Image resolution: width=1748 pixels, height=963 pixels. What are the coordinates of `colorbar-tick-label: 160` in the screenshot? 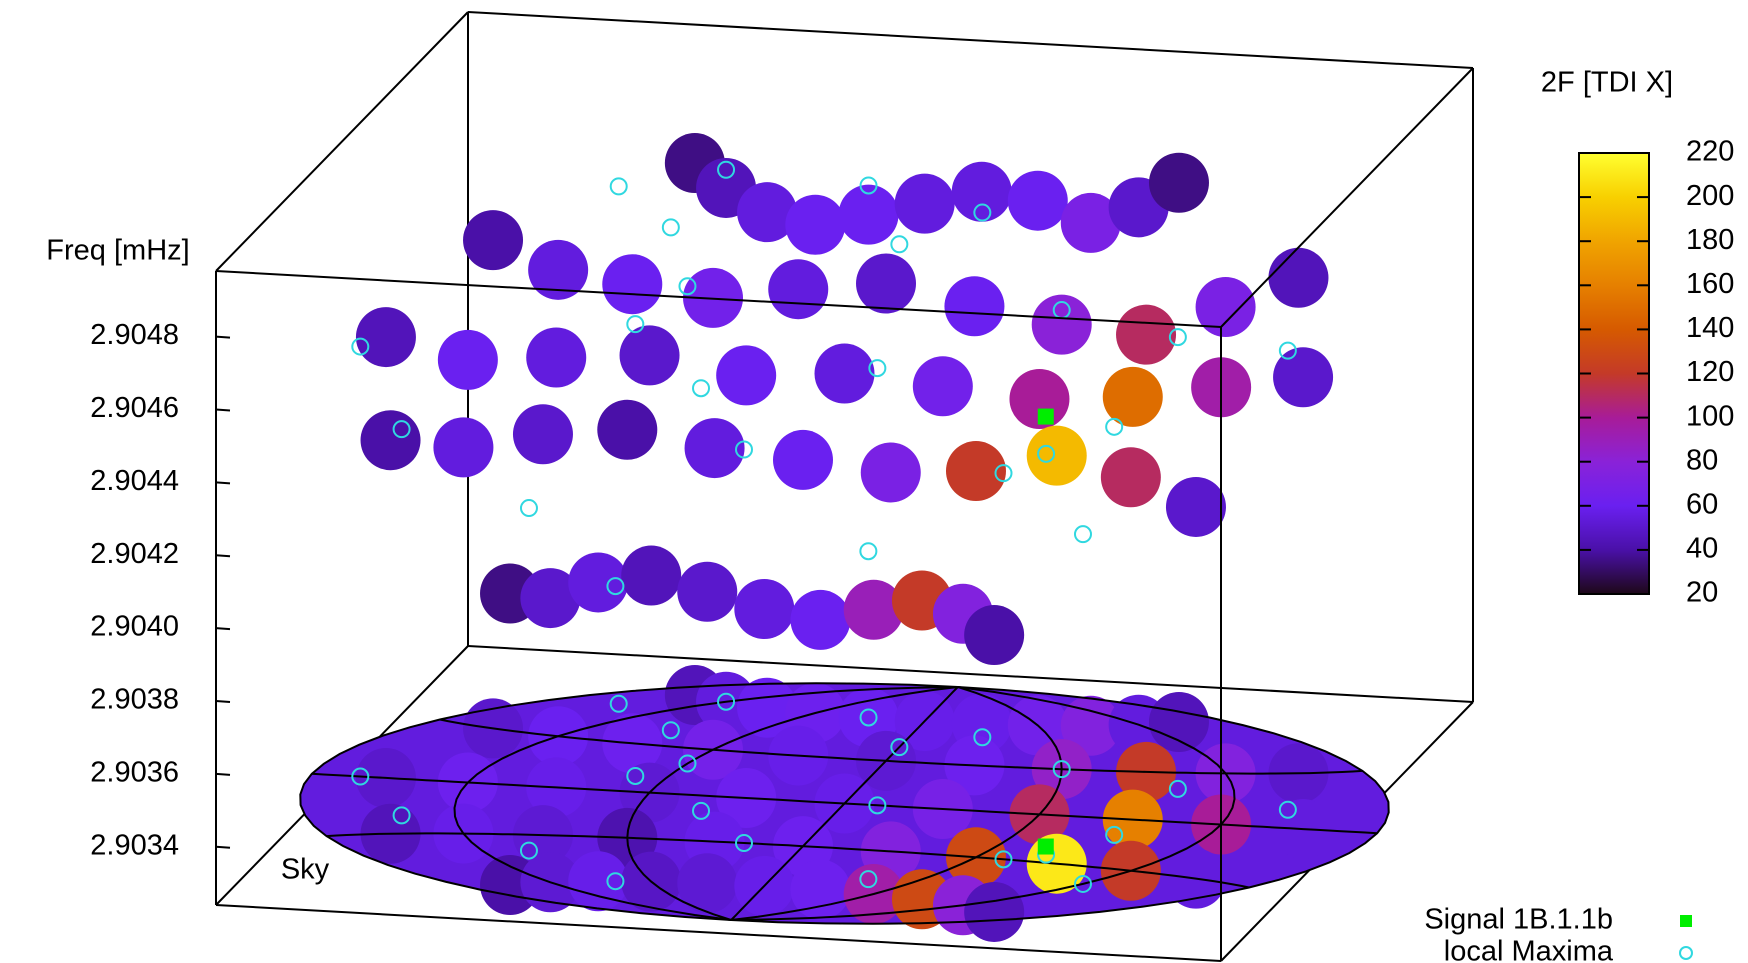 It's located at (1710, 284).